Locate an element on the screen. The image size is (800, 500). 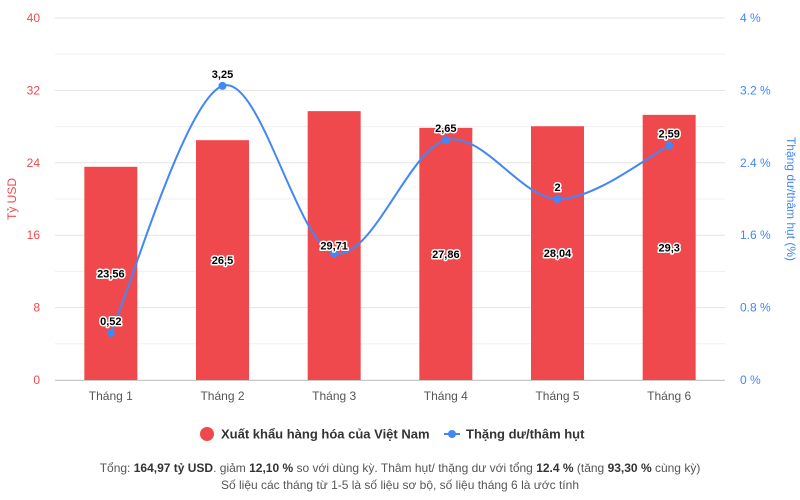
x-tick-label: Tháng 1 is located at coordinates (111, 396).